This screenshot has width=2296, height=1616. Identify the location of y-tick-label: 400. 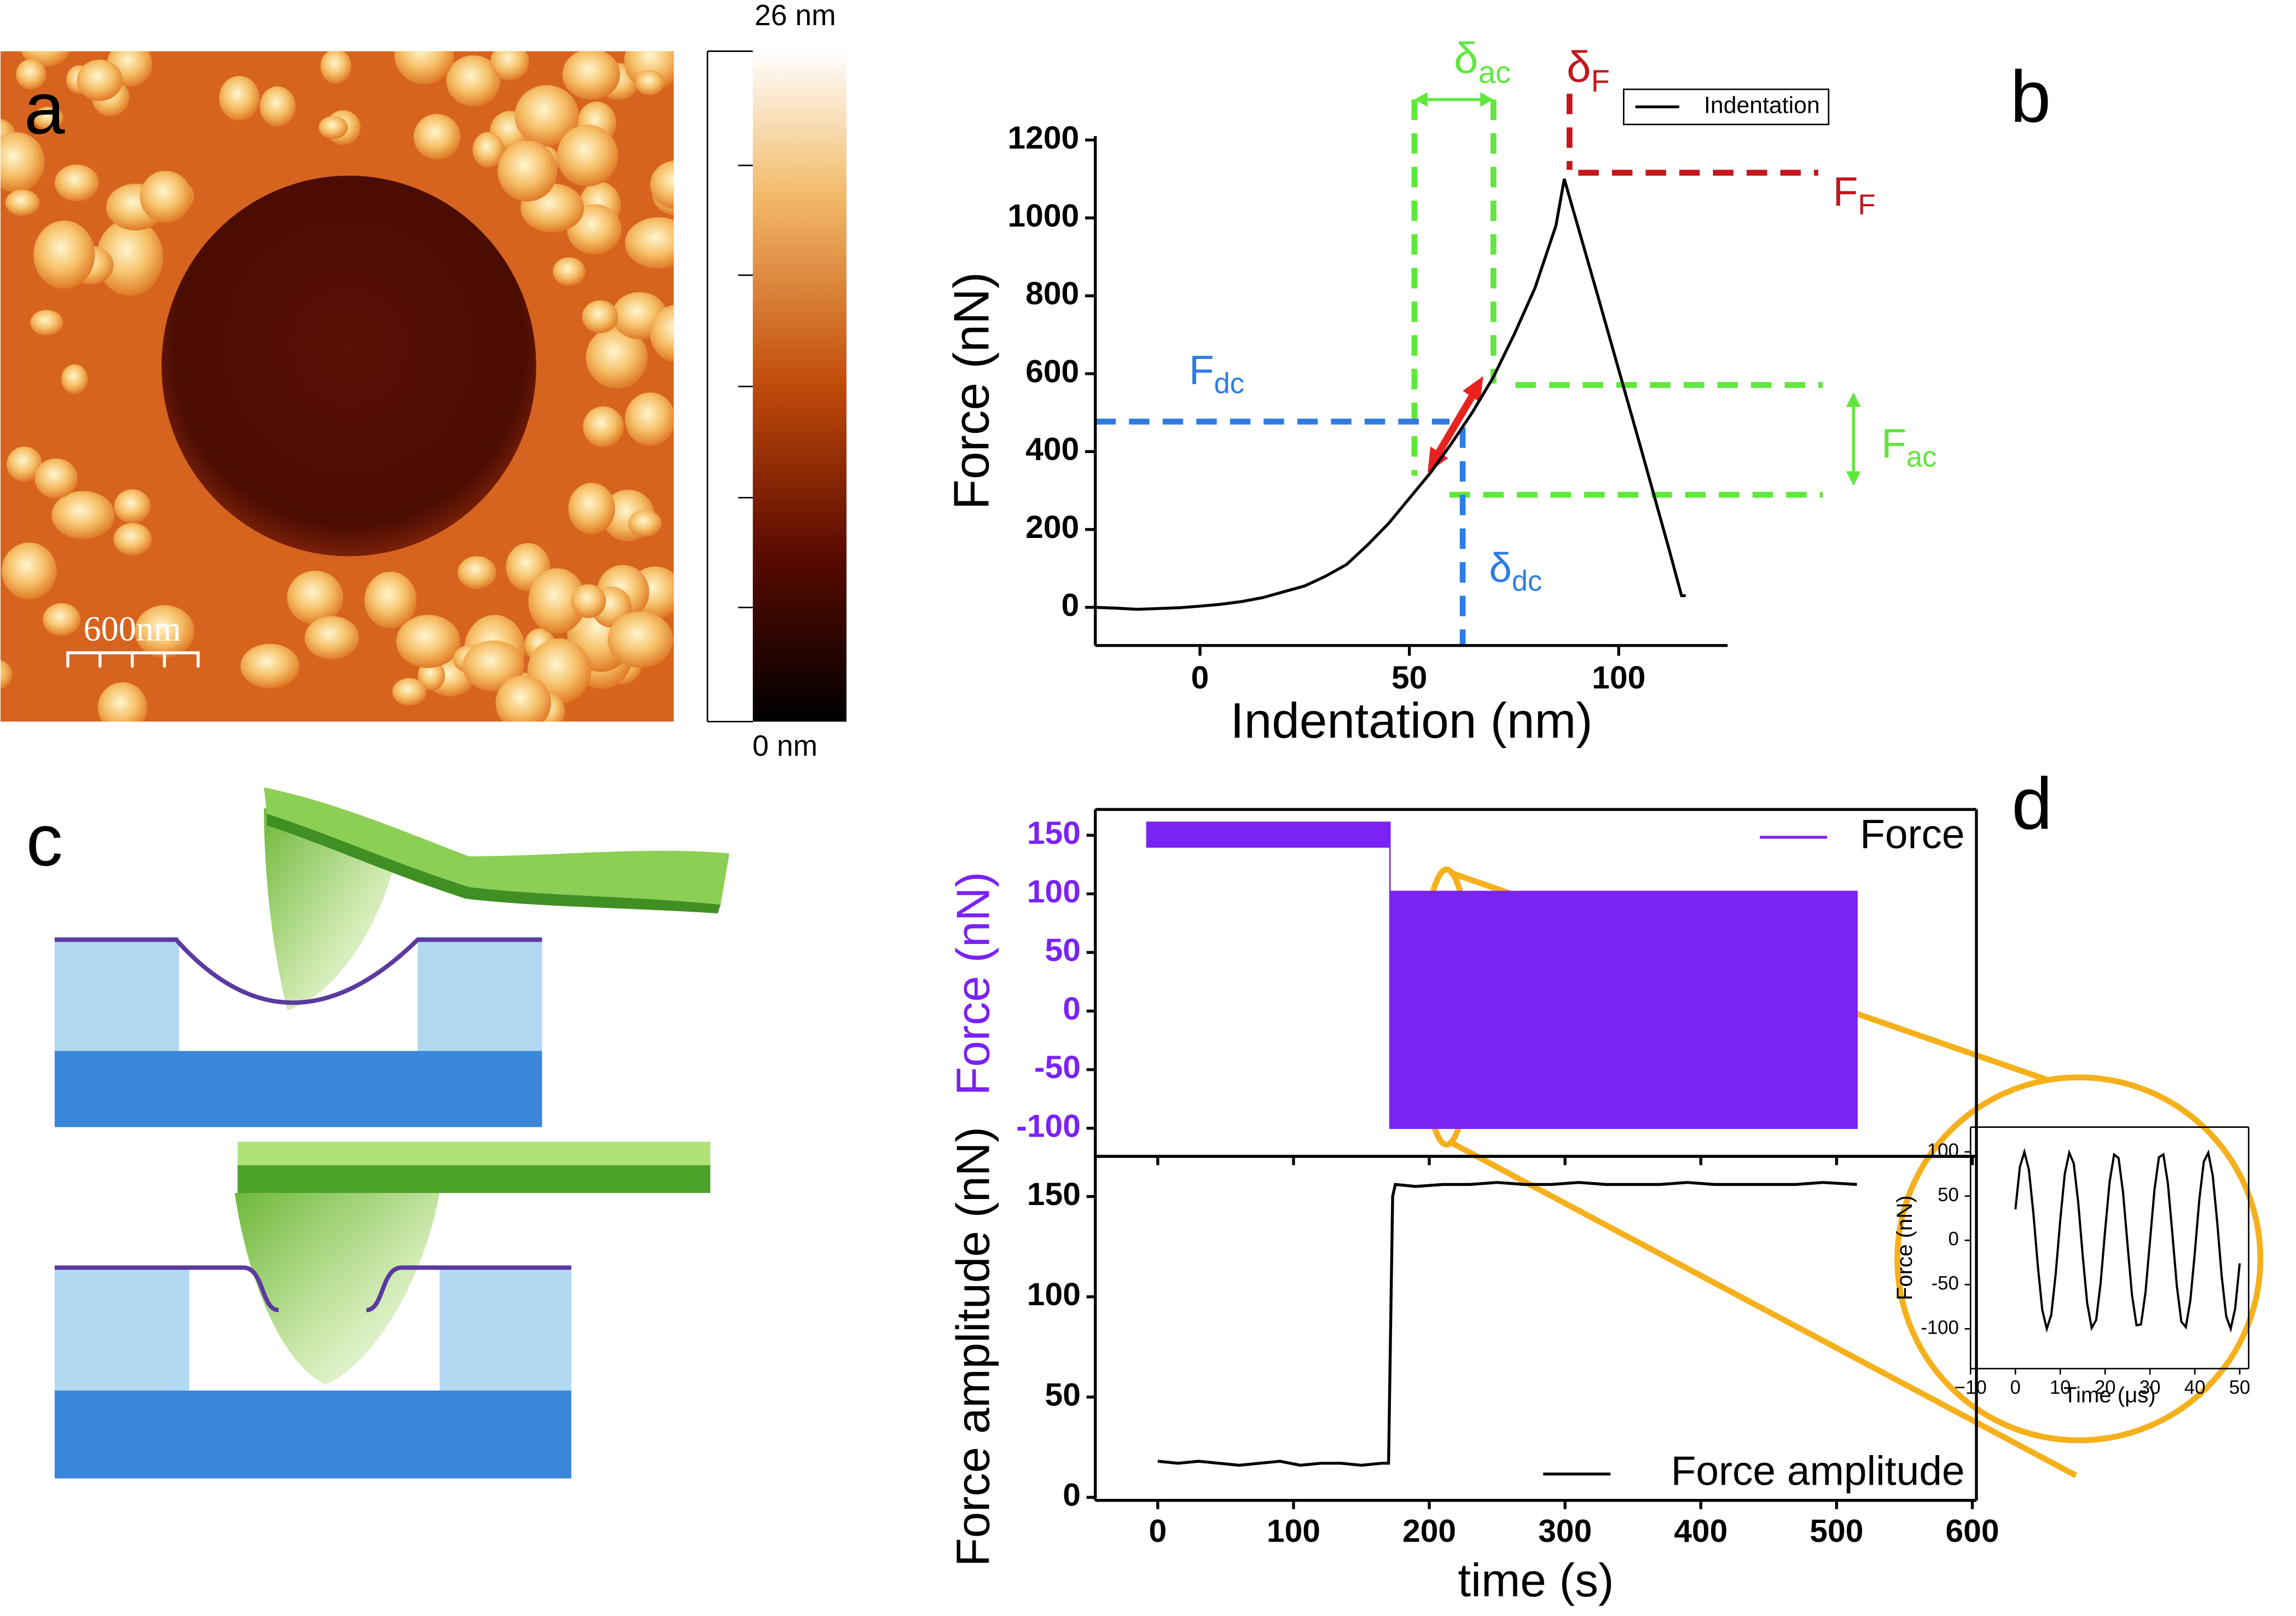
(1052, 449).